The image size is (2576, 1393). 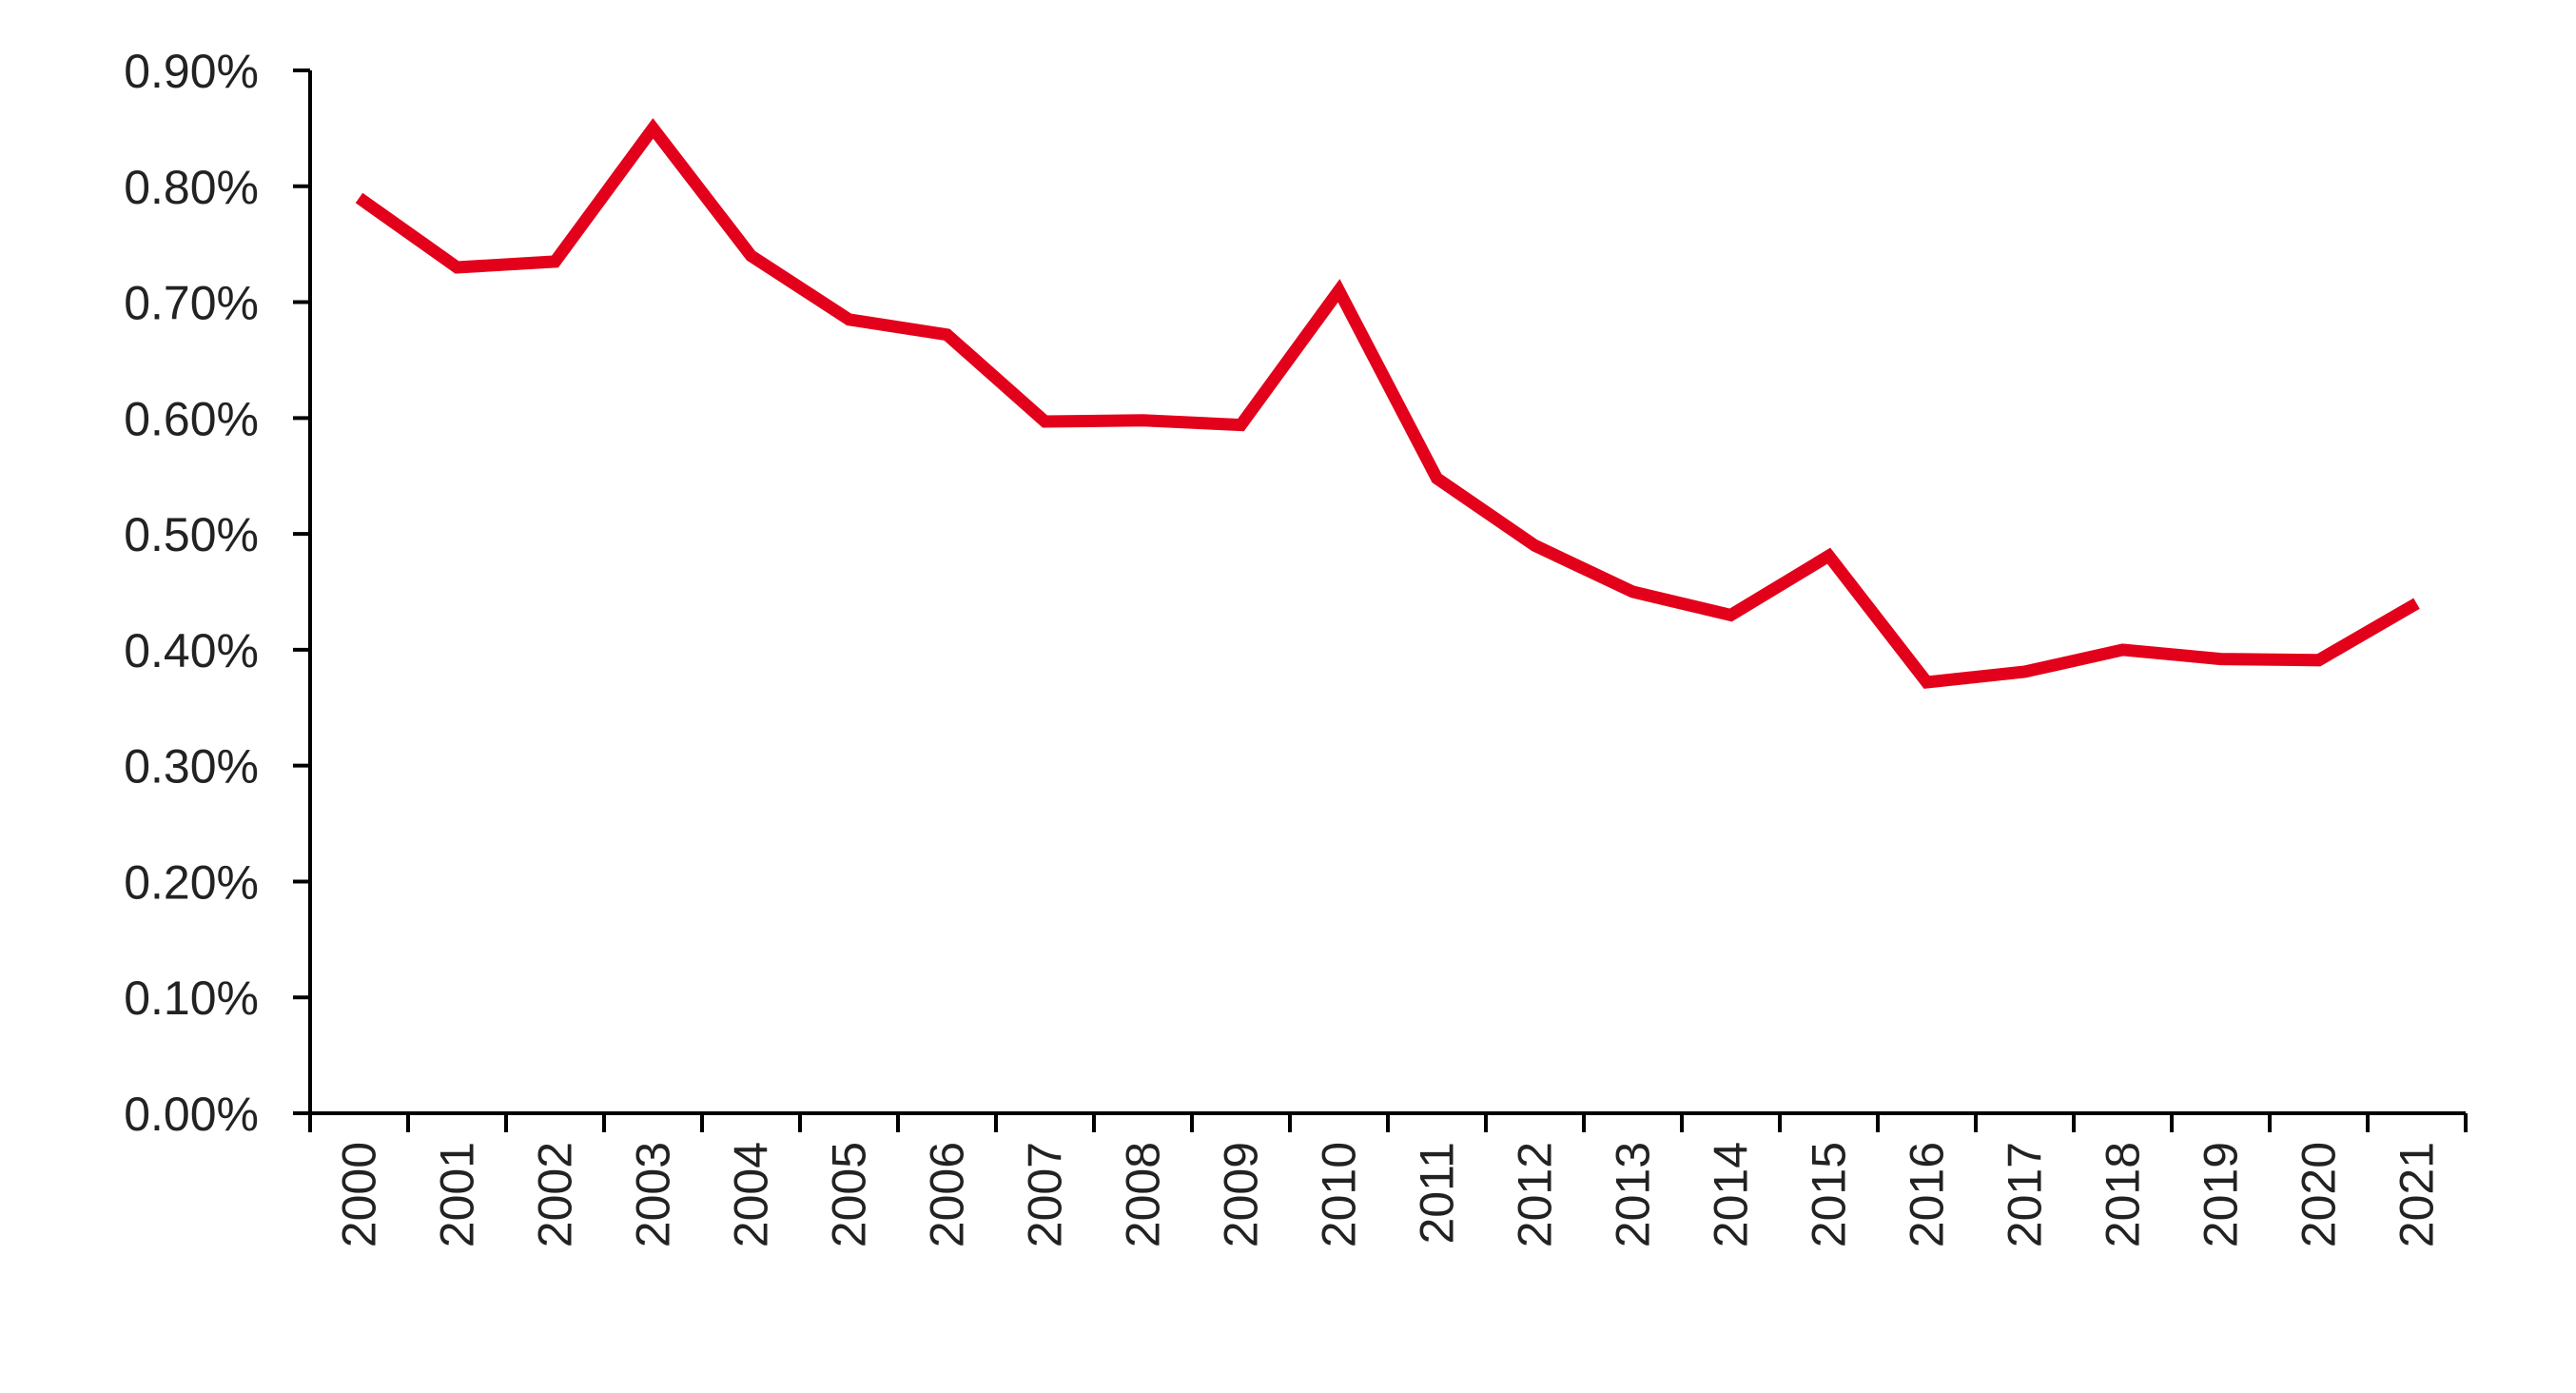 I want to click on x-tick-label: 2009, so click(x=1241, y=1194).